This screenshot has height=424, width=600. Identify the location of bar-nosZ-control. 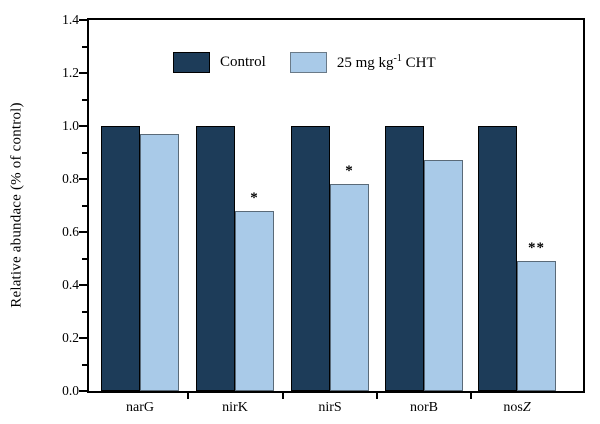
(497, 258).